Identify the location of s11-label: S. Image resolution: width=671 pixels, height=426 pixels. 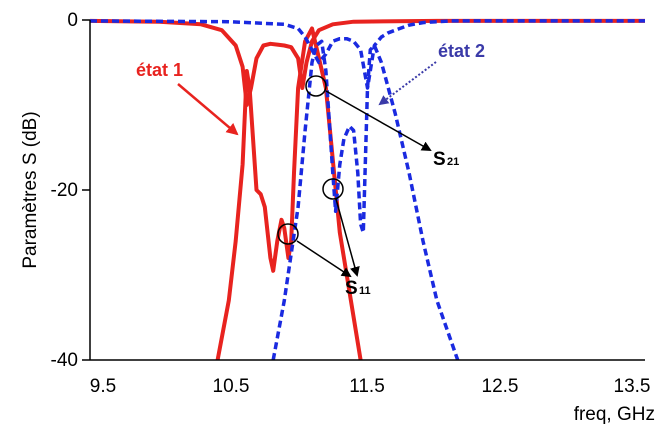
(351, 288).